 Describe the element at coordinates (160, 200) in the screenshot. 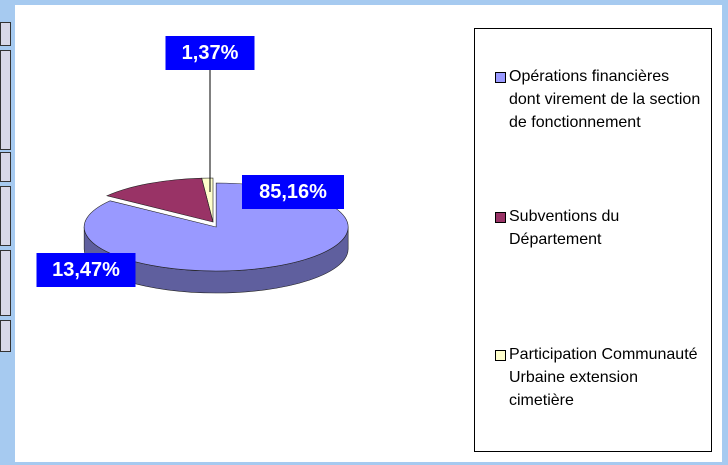

I see `slice` at that location.